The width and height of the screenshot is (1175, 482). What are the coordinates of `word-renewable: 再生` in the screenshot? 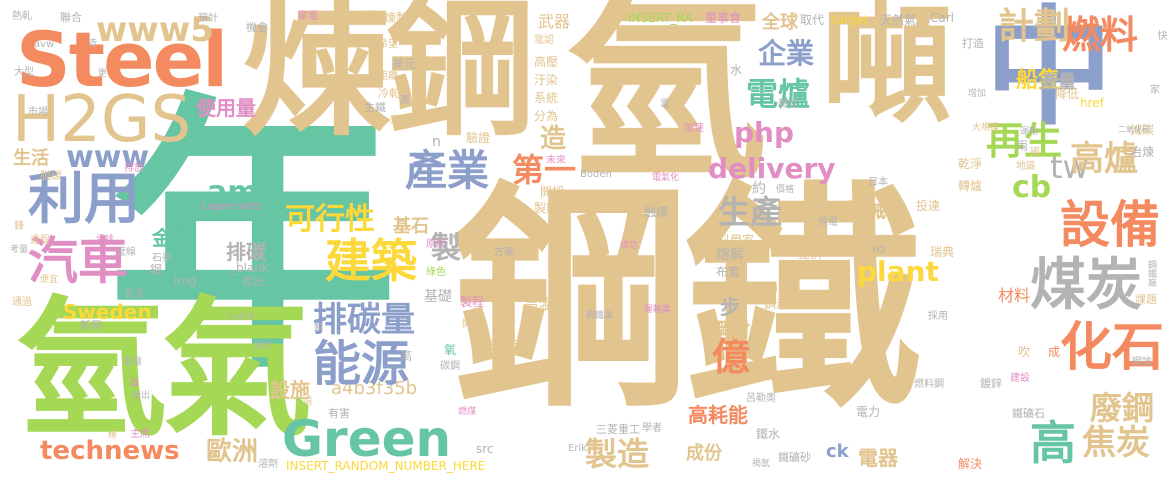 It's located at (1024, 141).